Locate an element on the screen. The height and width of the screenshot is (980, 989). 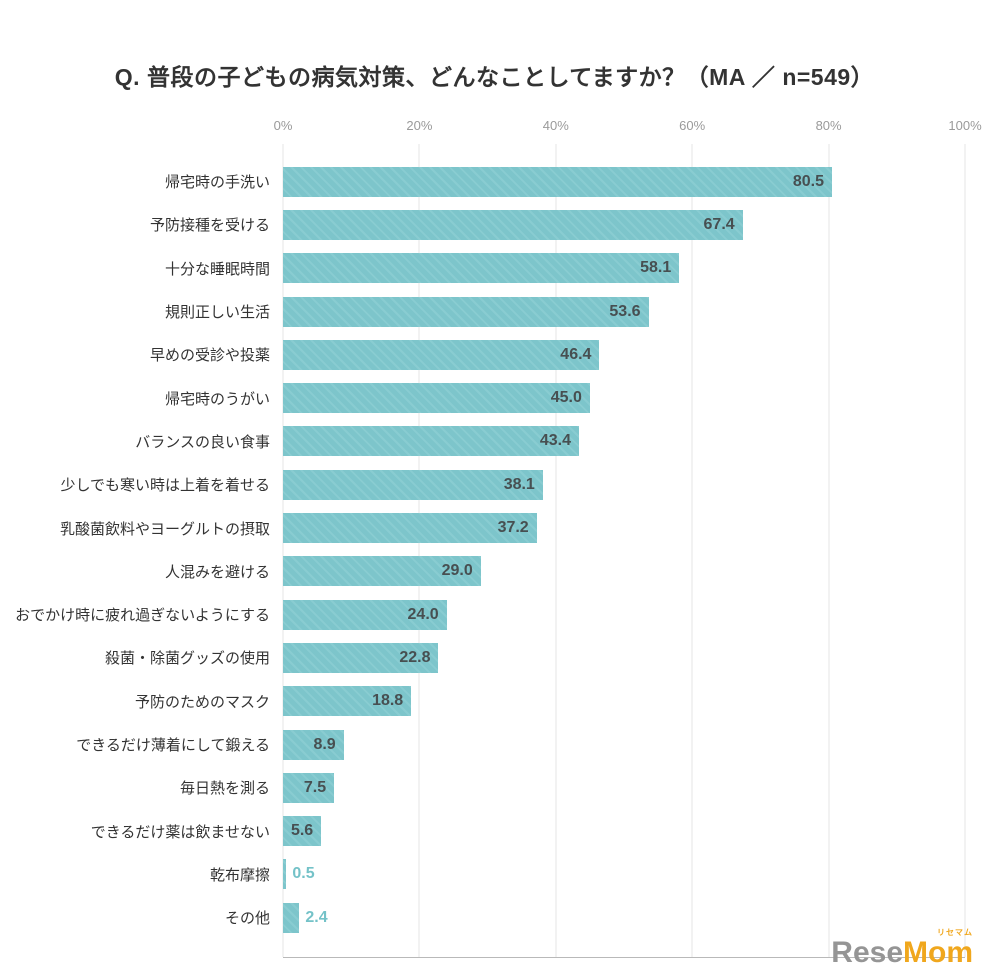
chart-row: 帰宅時のうがい 45.0 is located at coordinates (565, 397).